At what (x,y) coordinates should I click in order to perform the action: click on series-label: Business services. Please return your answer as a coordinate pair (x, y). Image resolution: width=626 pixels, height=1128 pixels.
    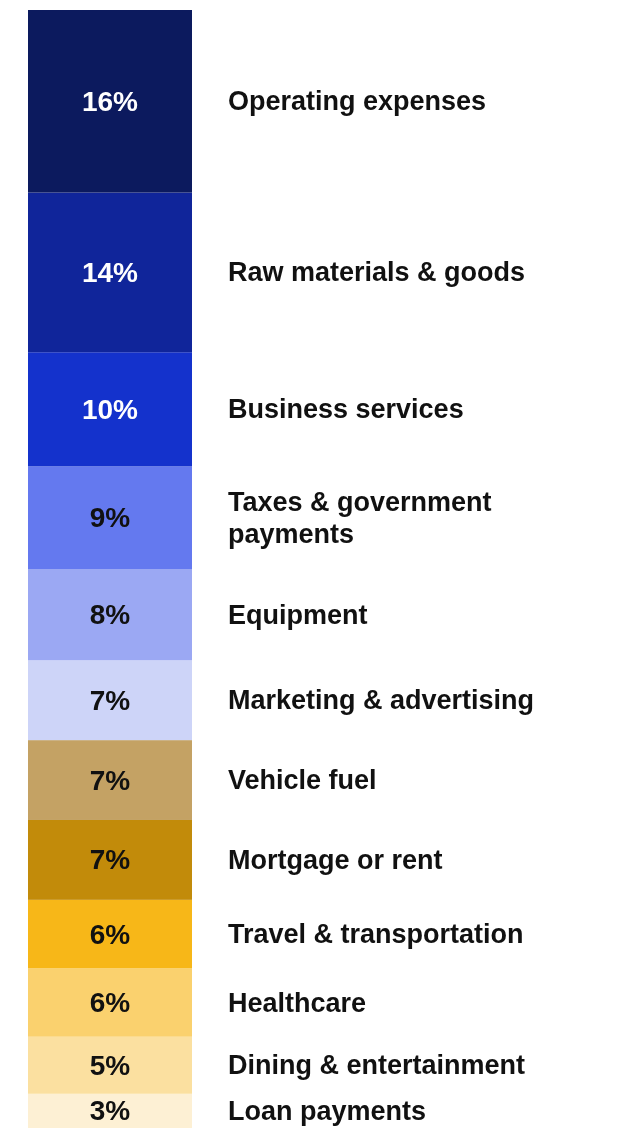
    Looking at the image, I should click on (346, 409).